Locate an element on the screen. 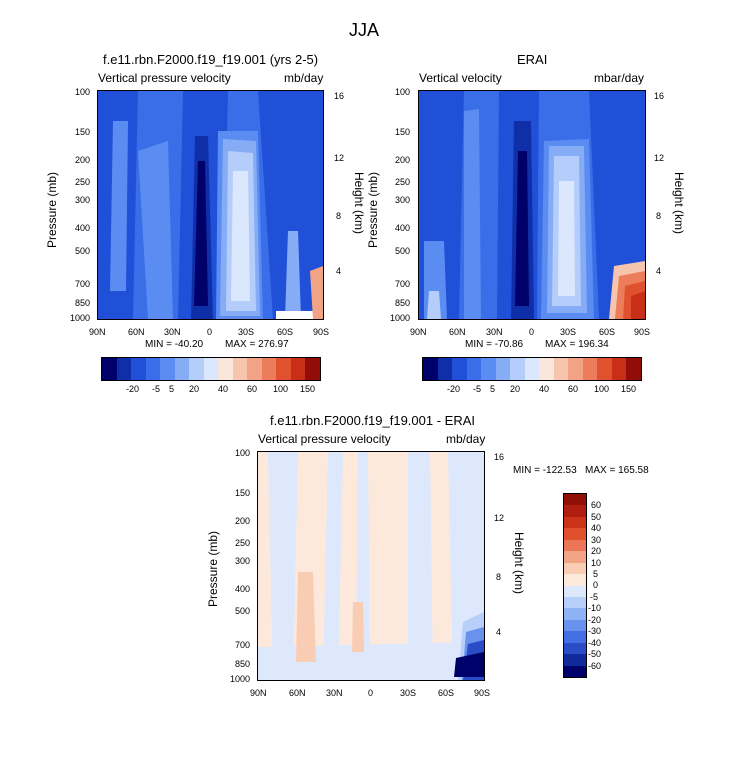 This screenshot has width=733, height=774. panel3-colorbar-label: 20 is located at coordinates (596, 551).